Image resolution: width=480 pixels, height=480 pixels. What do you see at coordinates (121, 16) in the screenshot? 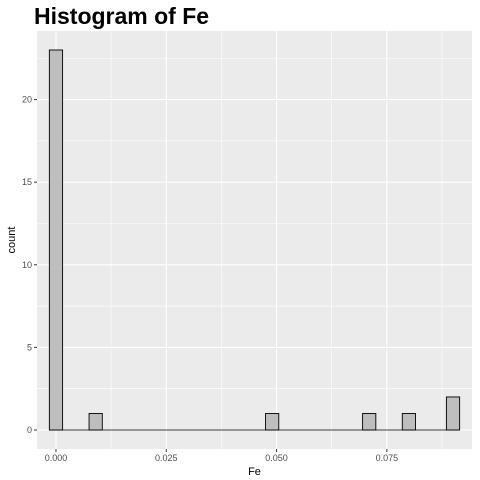
I see `chart-title: Histogram of Fe` at bounding box center [121, 16].